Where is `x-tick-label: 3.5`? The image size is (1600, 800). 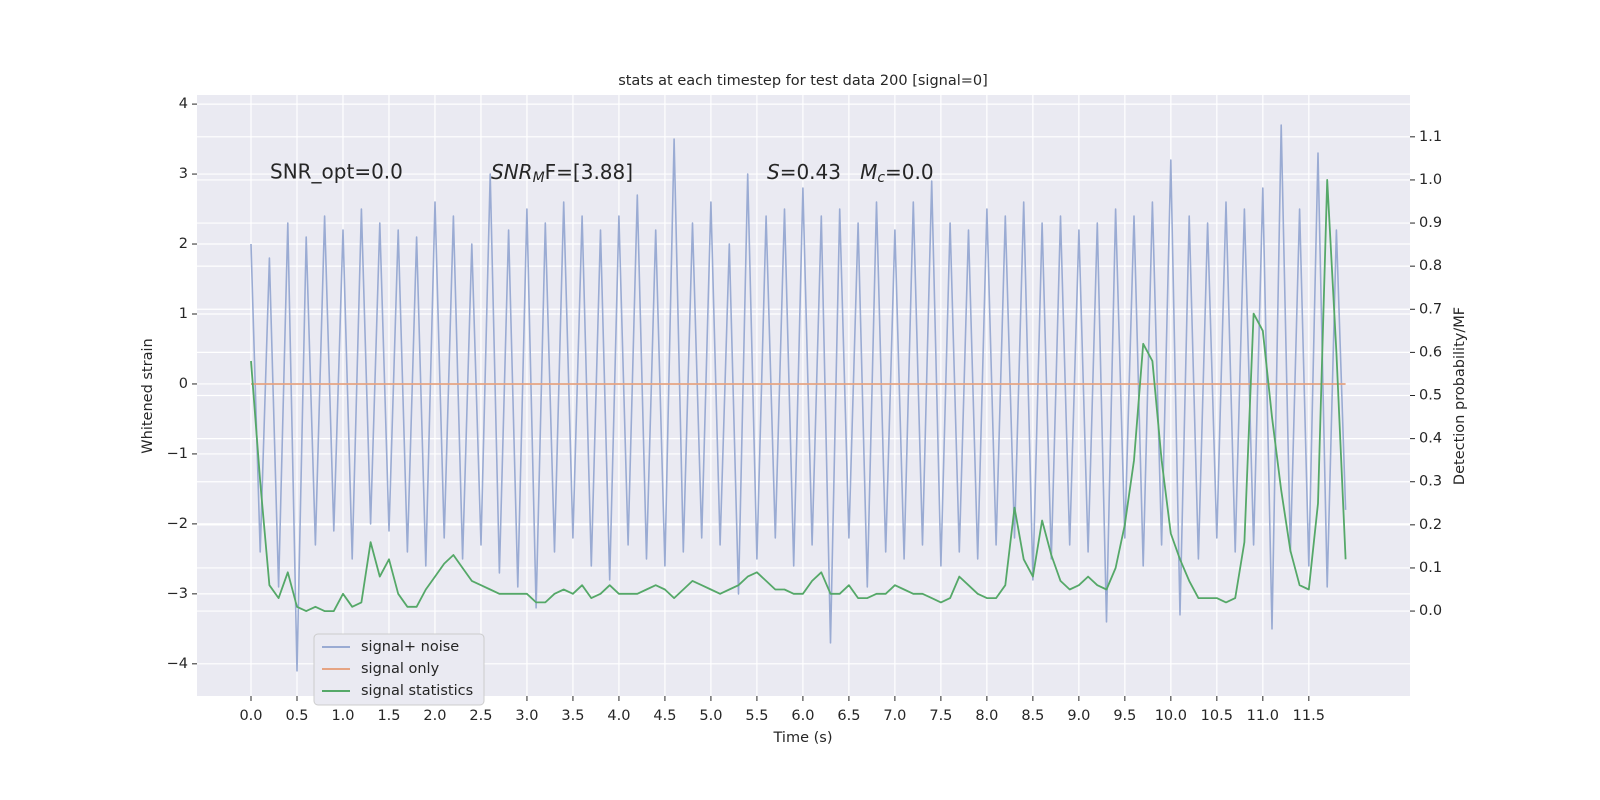
x-tick-label: 3.5 is located at coordinates (572, 716).